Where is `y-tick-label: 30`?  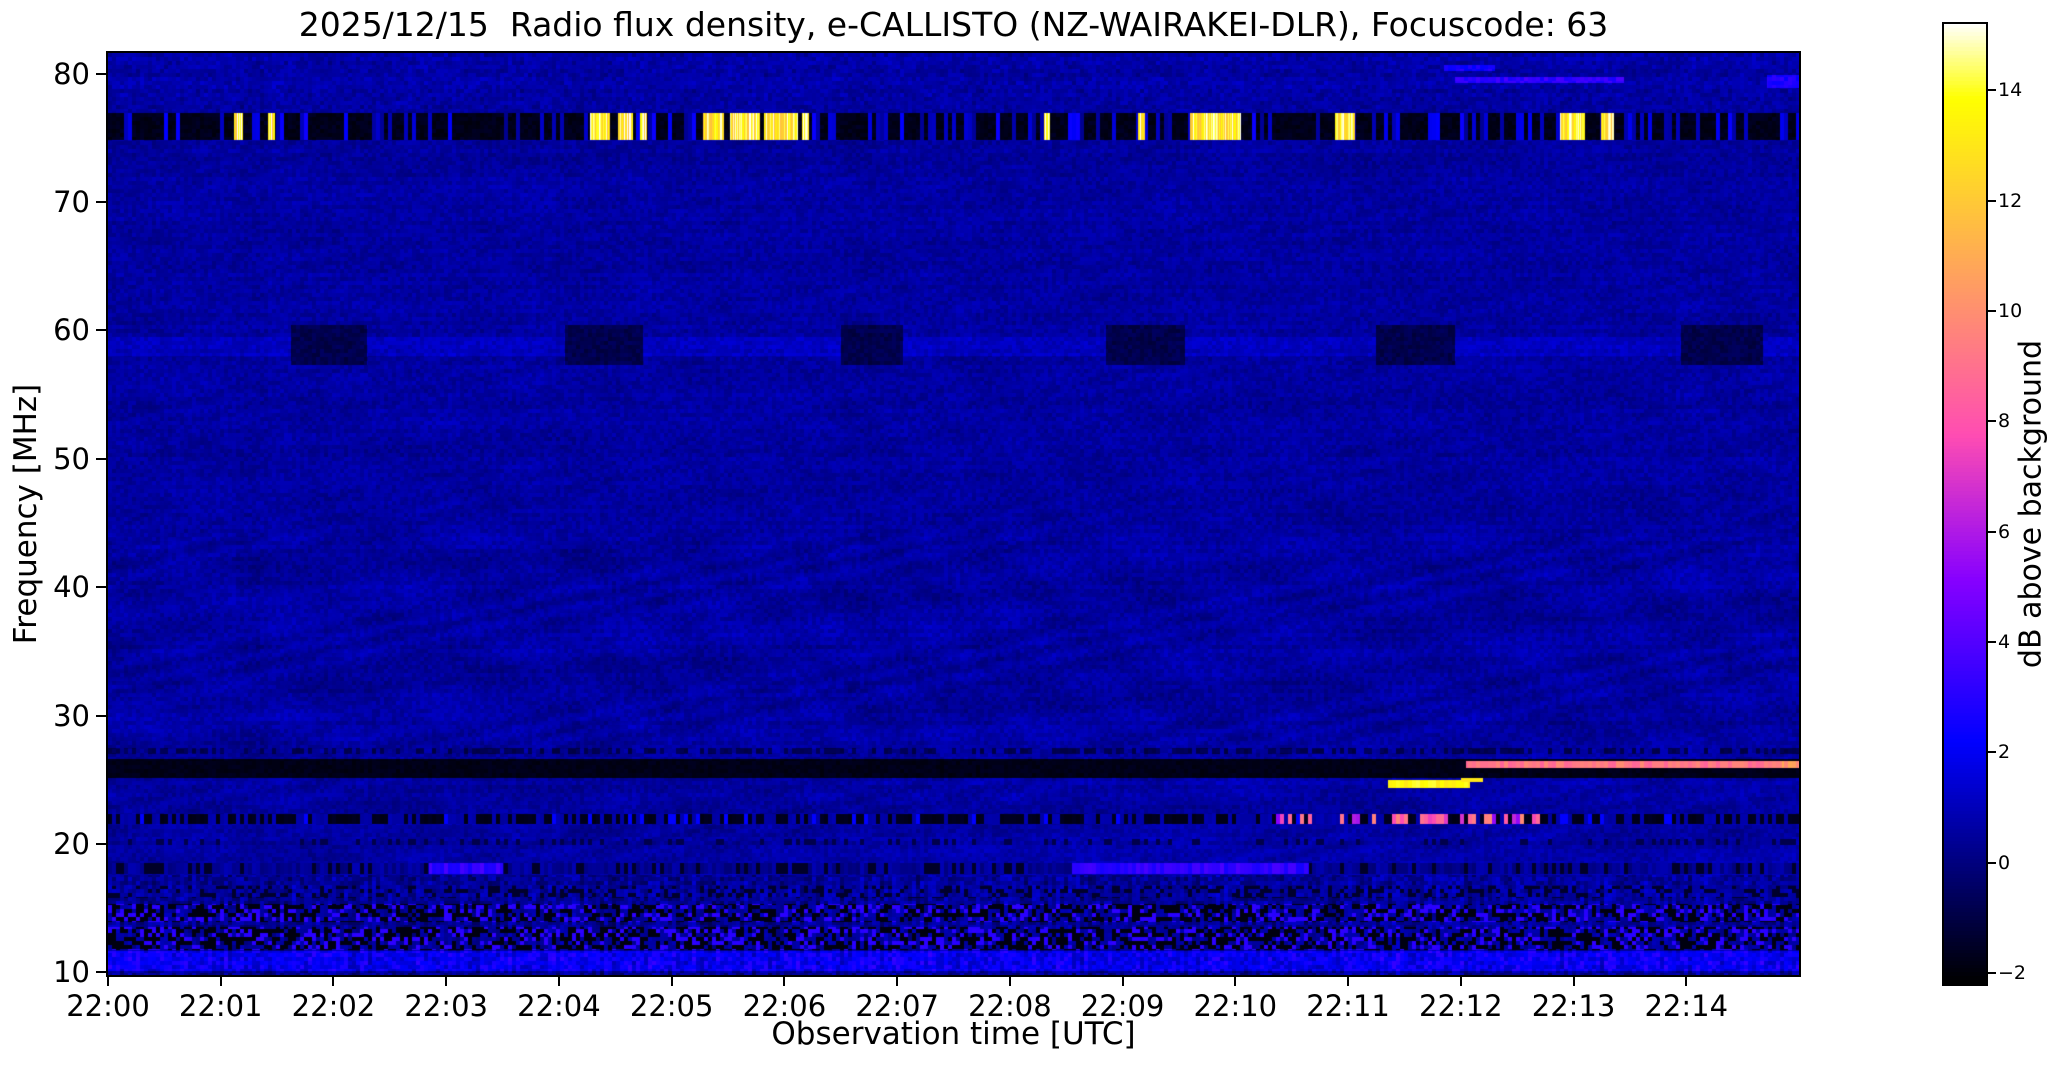 y-tick-label: 30 is located at coordinates (71, 715).